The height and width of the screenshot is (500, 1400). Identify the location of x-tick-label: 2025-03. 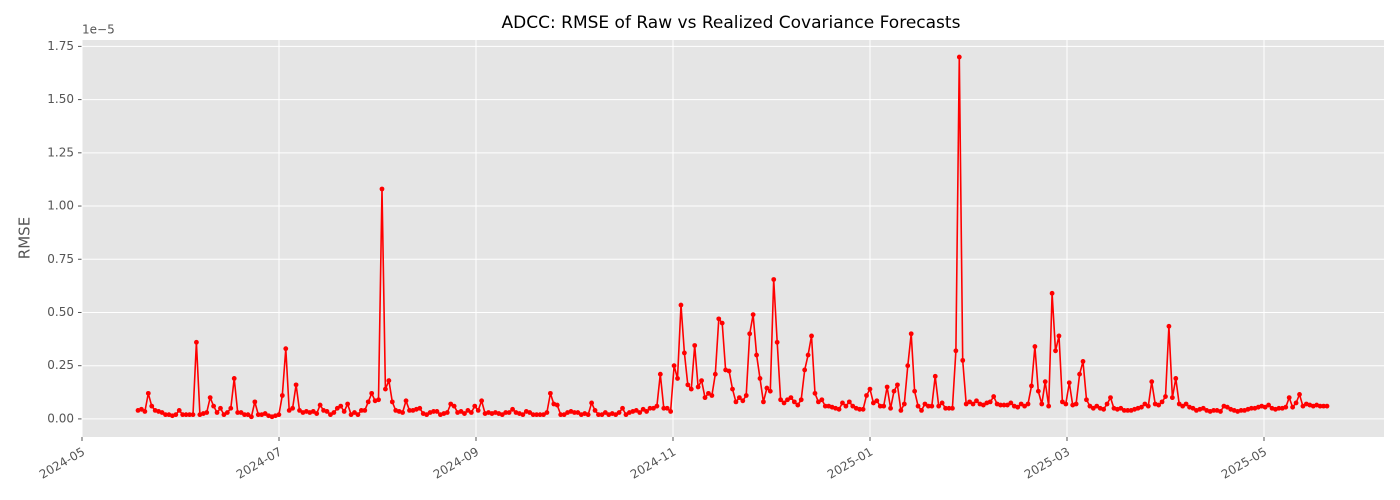
(1047, 463).